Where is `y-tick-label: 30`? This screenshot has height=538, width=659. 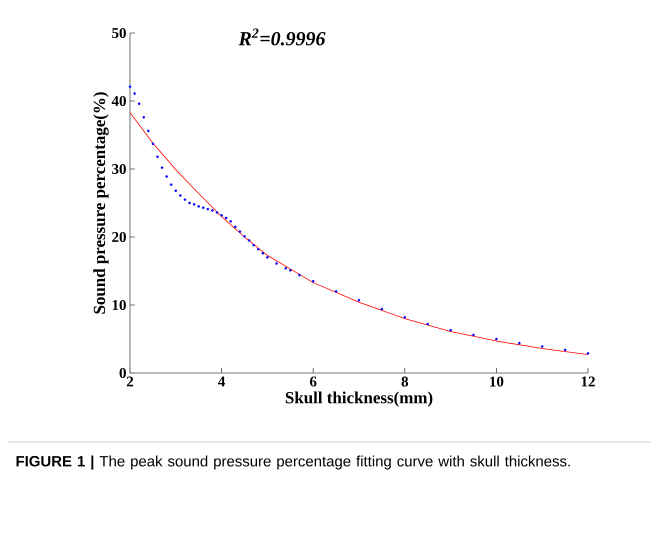
y-tick-label: 30 is located at coordinates (119, 169).